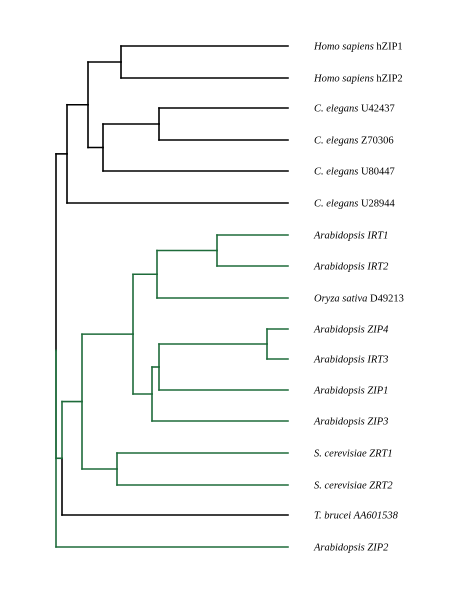  What do you see at coordinates (378, 172) in the screenshot?
I see `accession-id: U80447` at bounding box center [378, 172].